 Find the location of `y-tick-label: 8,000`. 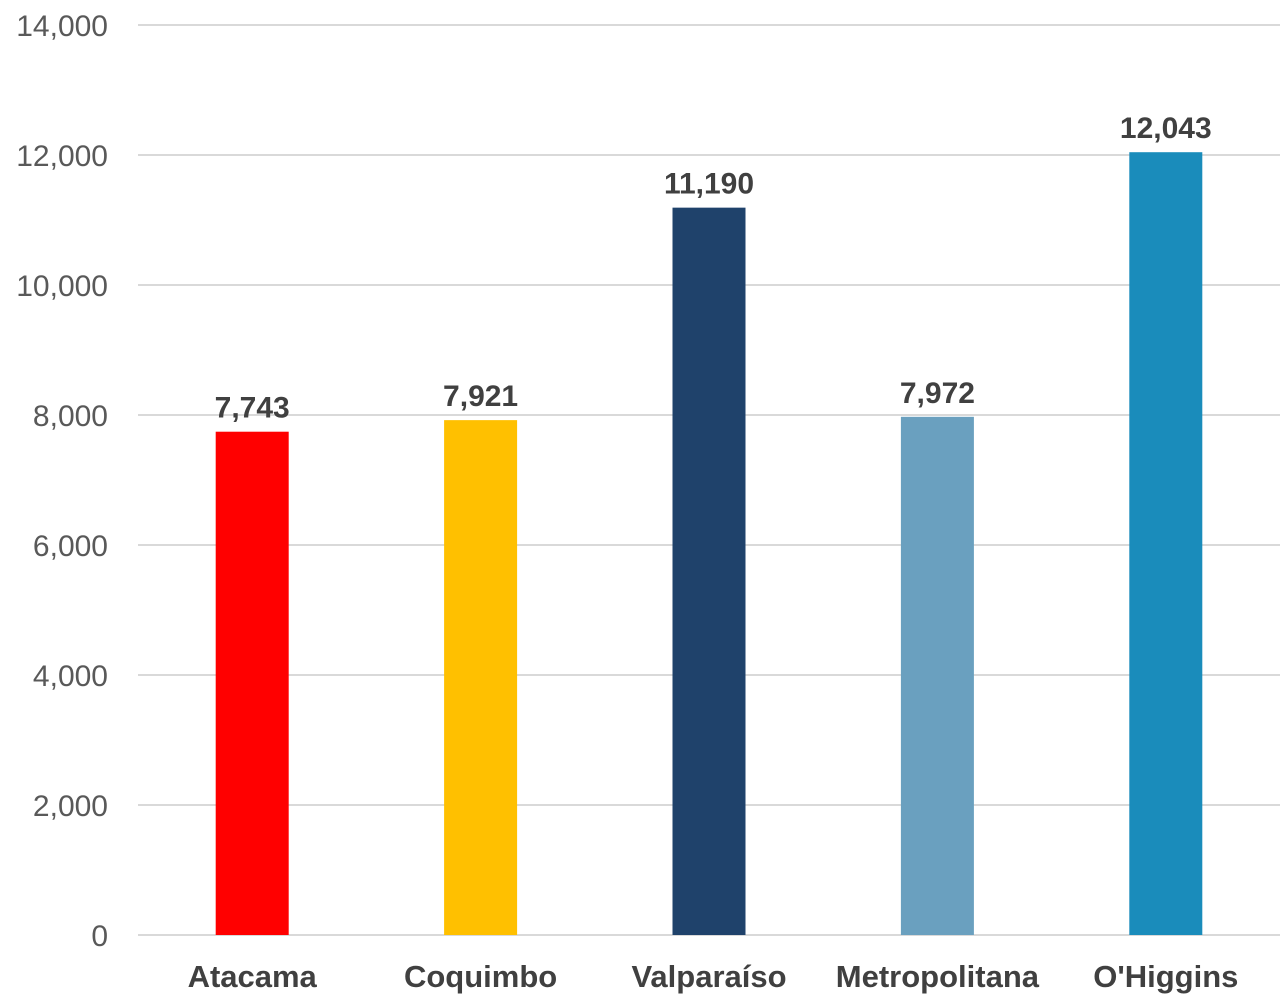

y-tick-label: 8,000 is located at coordinates (70, 416).